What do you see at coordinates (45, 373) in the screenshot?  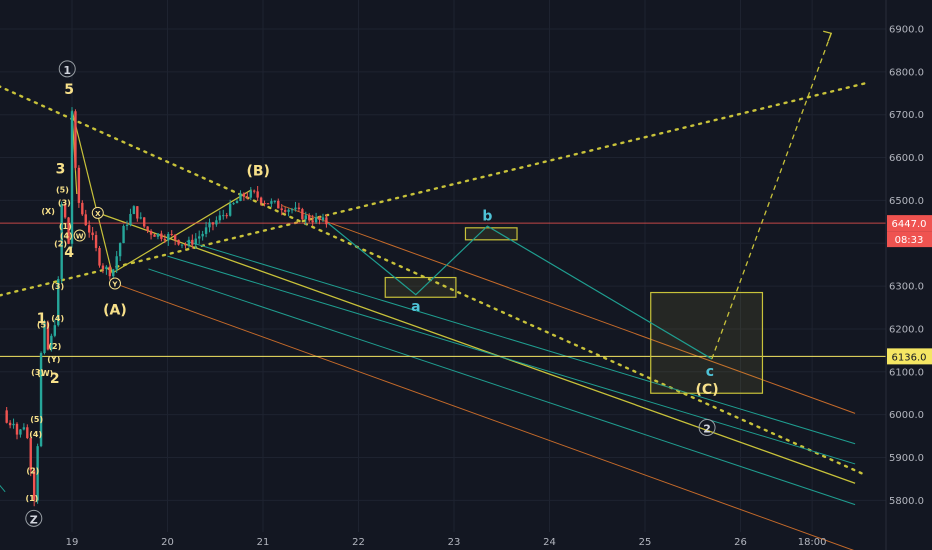 I see `sub-wave-label: (W)` at bounding box center [45, 373].